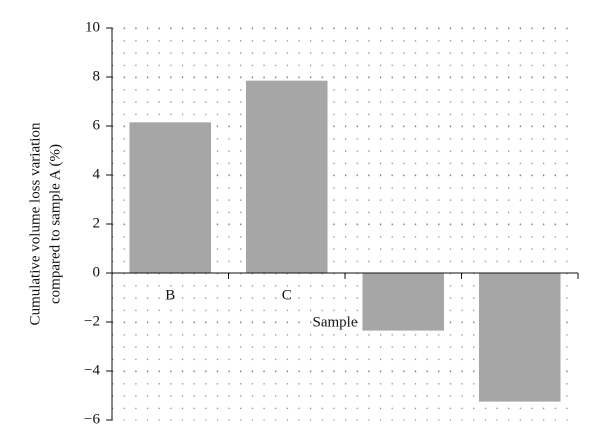 The width and height of the screenshot is (600, 448). I want to click on x-tick-label: C, so click(287, 295).